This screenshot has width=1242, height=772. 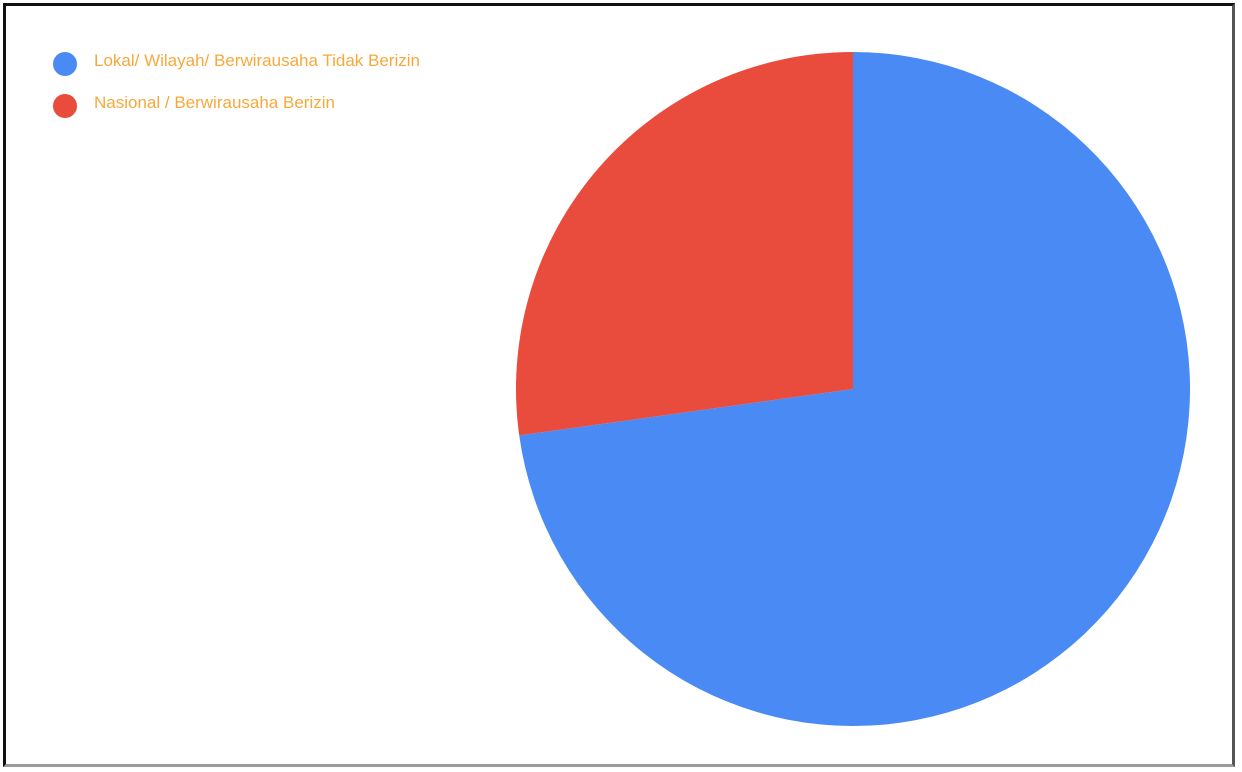 I want to click on legend-swatch-nasional, so click(x=65, y=106).